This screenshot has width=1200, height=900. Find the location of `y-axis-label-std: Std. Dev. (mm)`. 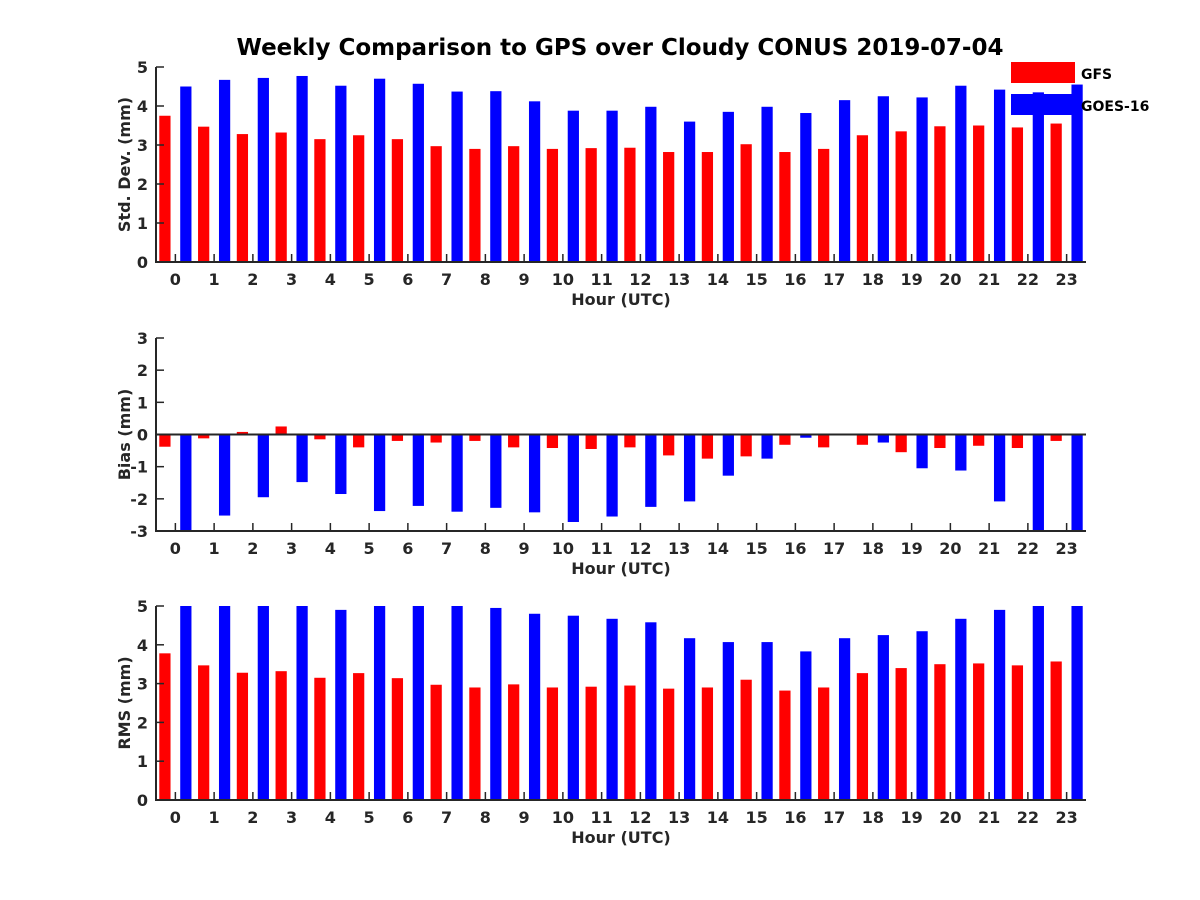

y-axis-label-std: Std. Dev. (mm) is located at coordinates (124, 164).